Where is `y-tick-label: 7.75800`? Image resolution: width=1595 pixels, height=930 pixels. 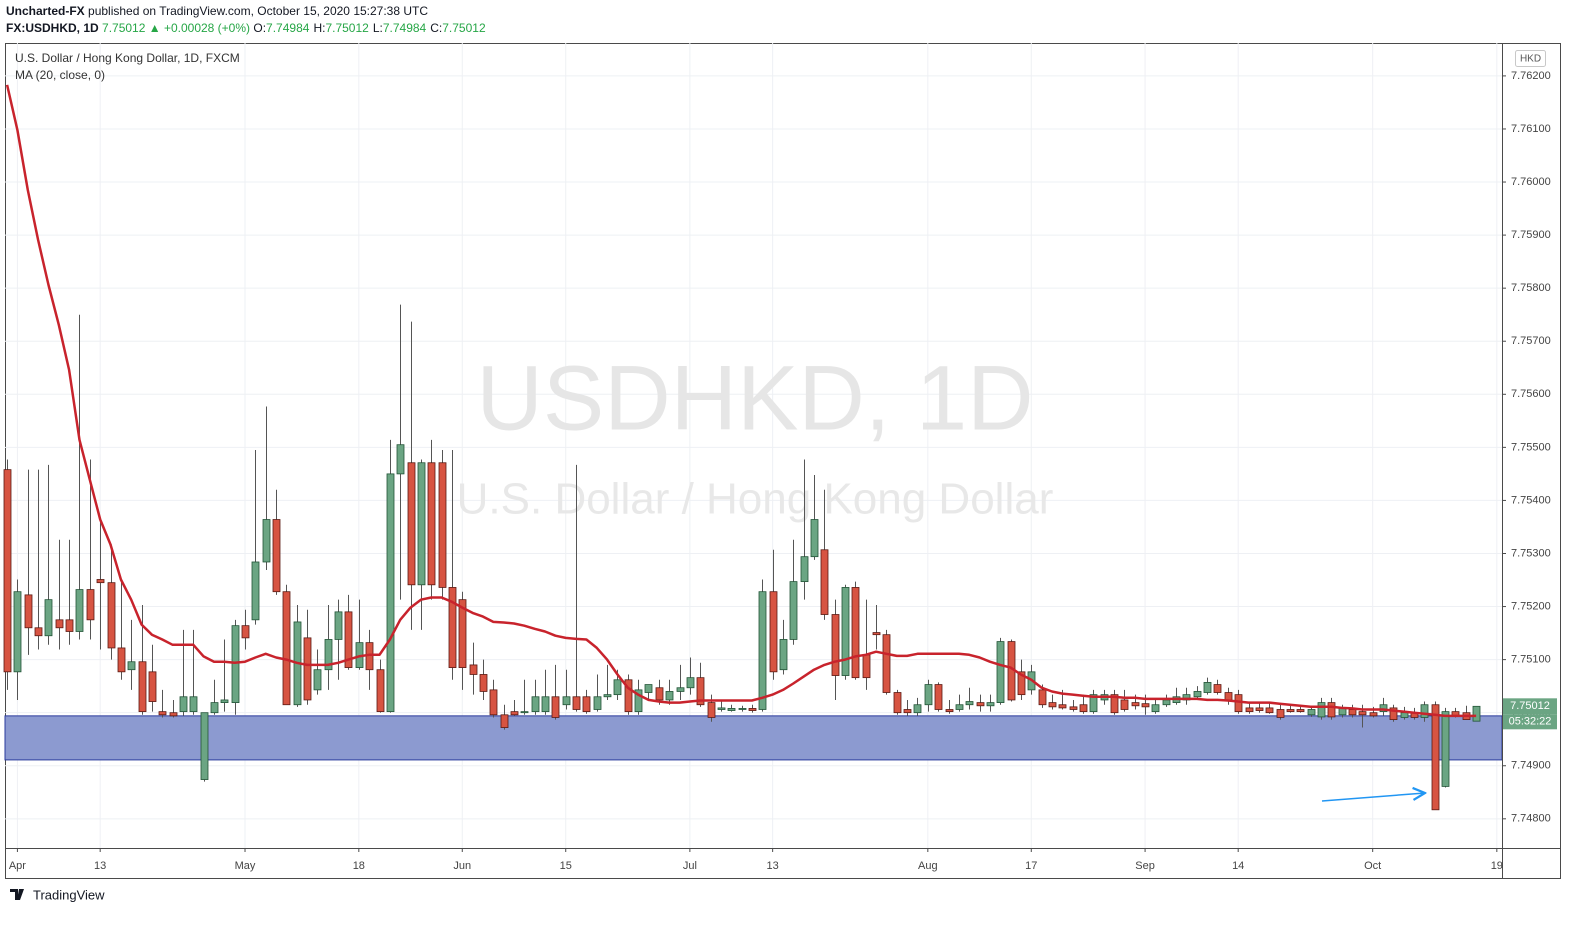 y-tick-label: 7.75800 is located at coordinates (1531, 288).